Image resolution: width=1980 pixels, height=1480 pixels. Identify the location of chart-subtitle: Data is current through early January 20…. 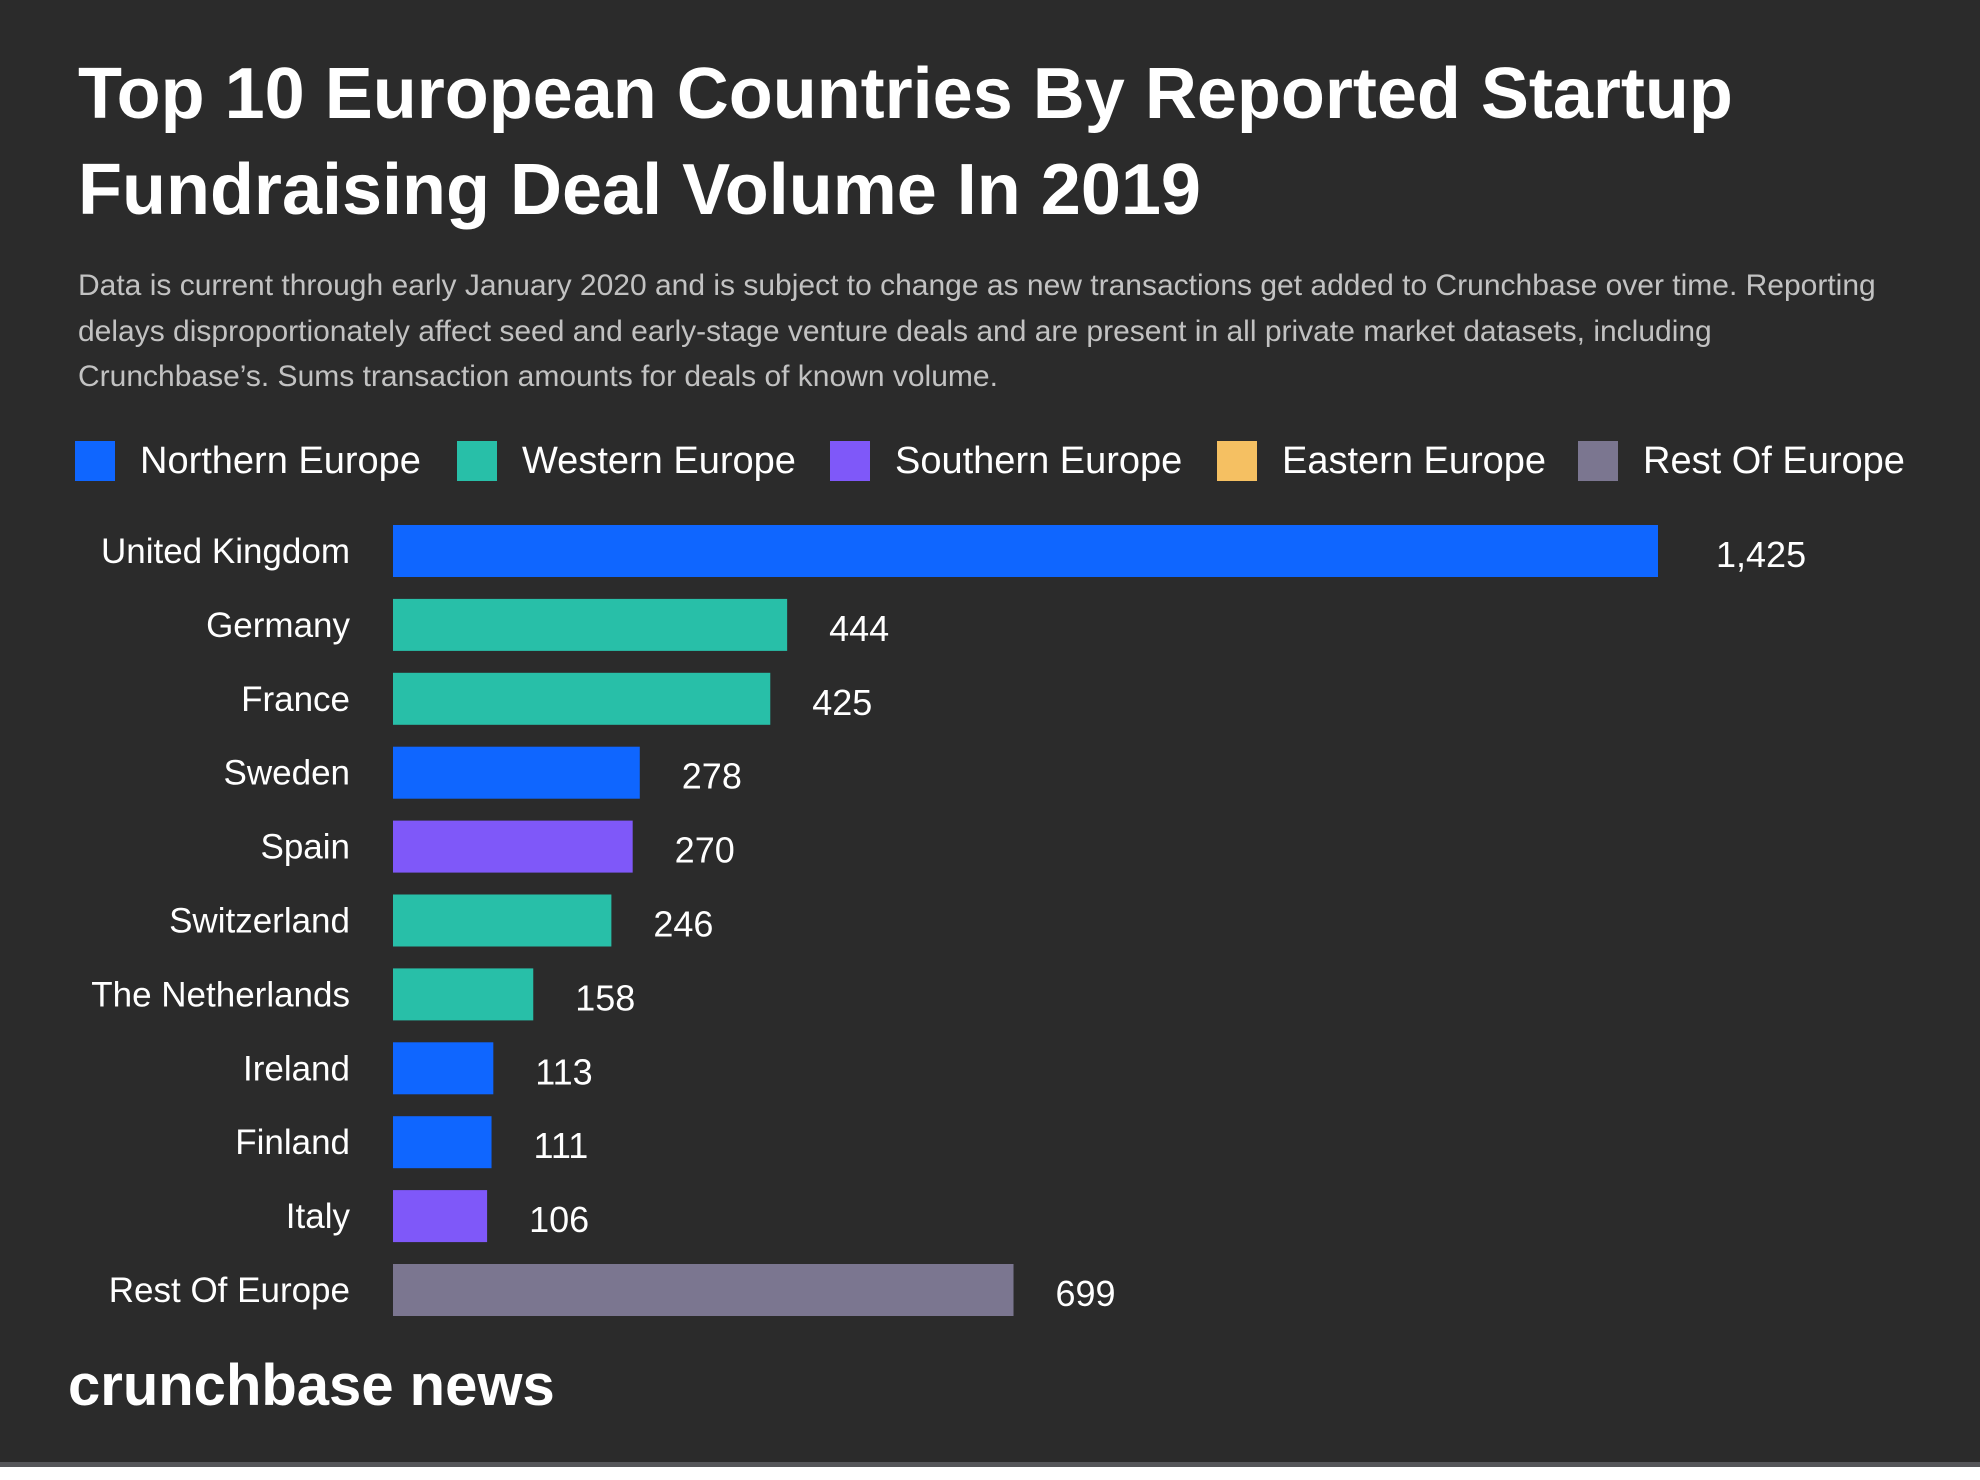
(977, 331).